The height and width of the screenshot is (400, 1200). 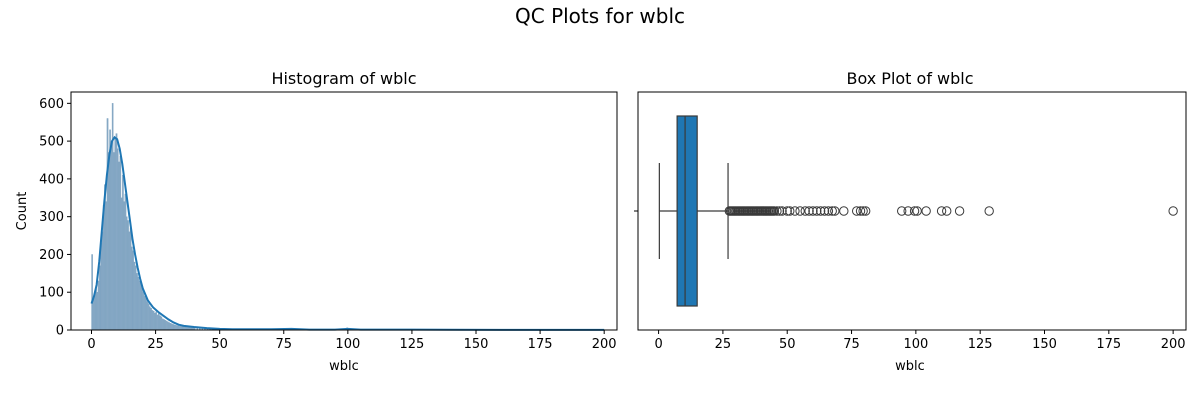 What do you see at coordinates (344, 366) in the screenshot?
I see `histogram-xlabel: wblc` at bounding box center [344, 366].